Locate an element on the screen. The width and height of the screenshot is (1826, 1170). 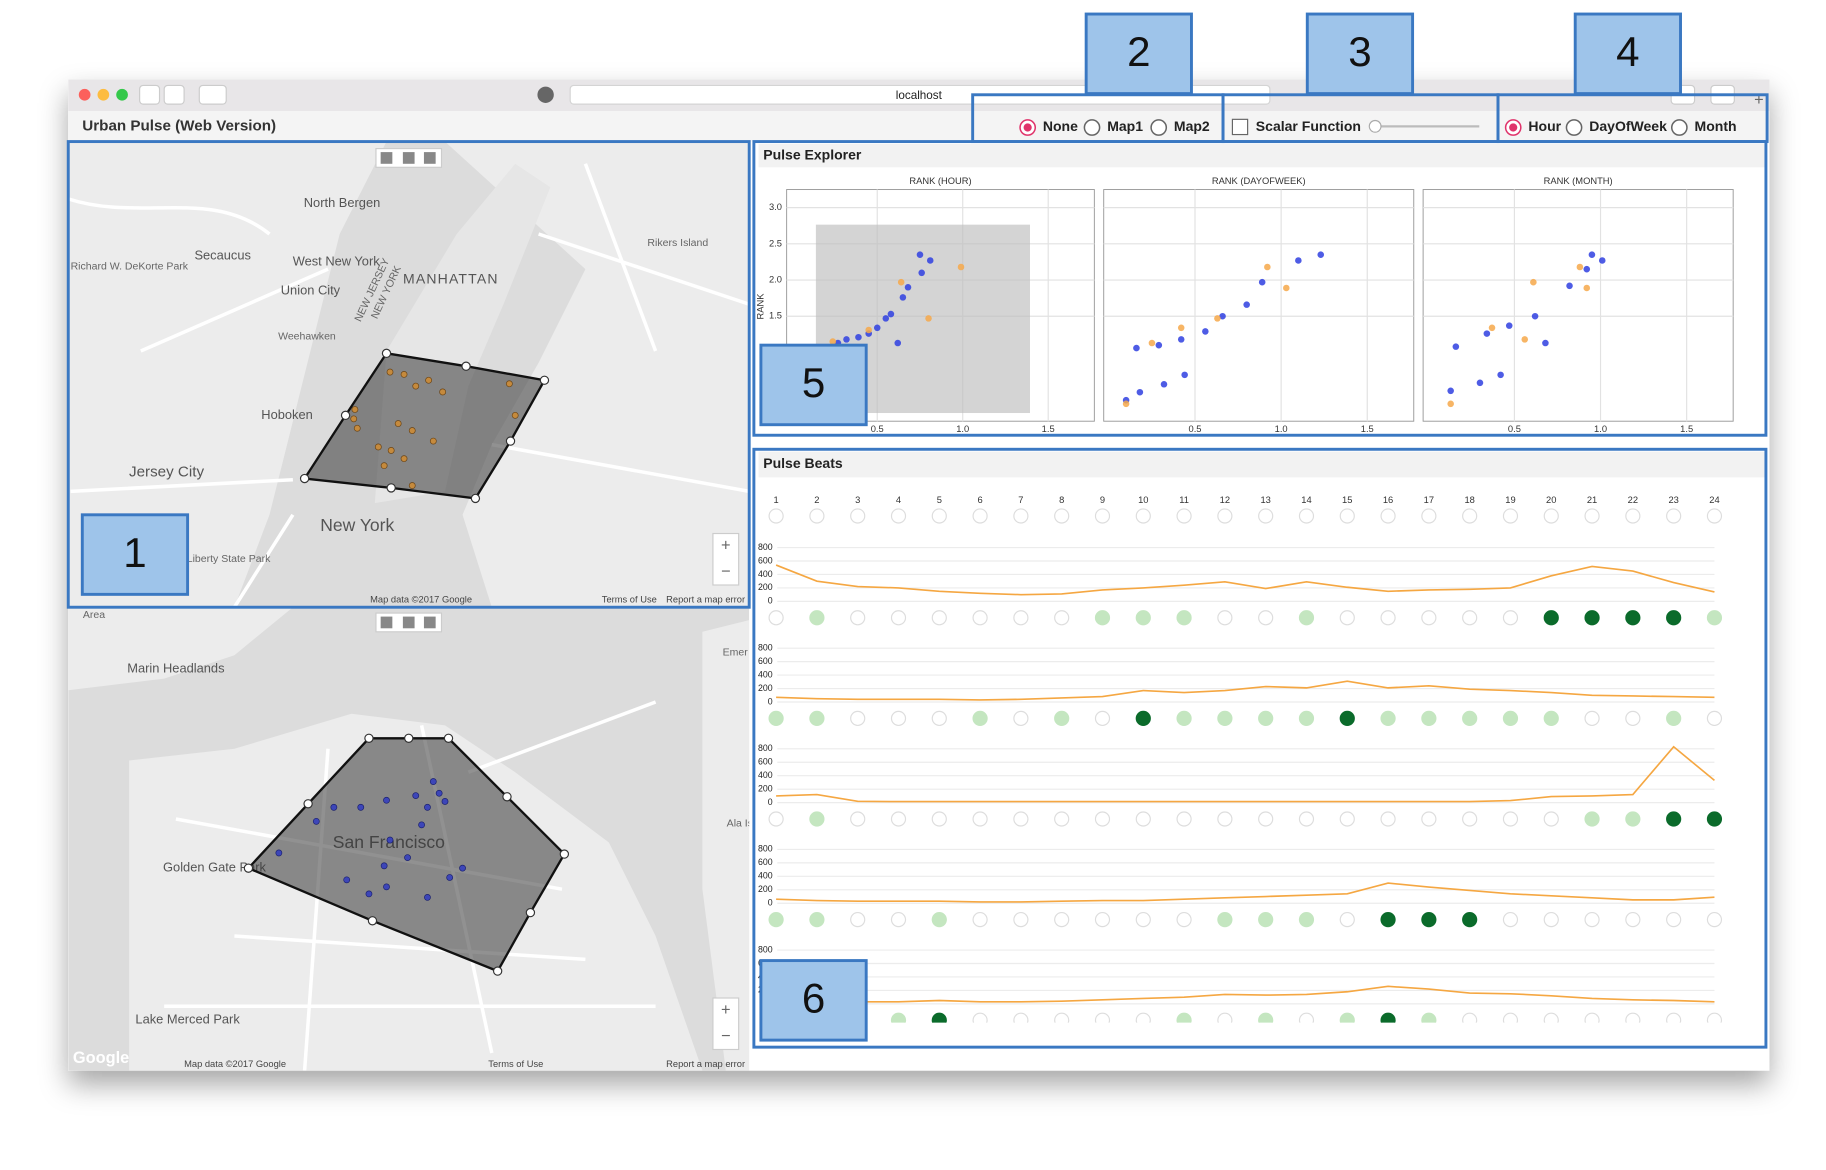
map-report: Report a map error is located at coordinates (705, 1064).